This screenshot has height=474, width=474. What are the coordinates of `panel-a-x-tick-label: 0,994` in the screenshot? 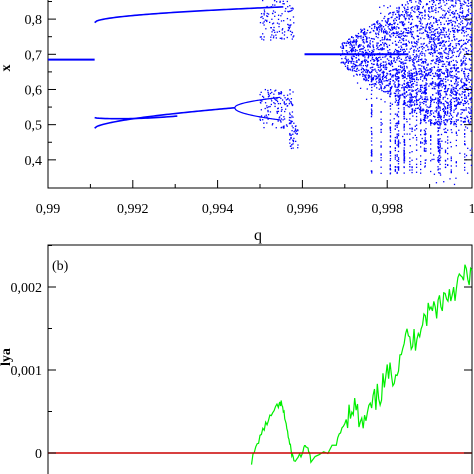 It's located at (218, 209).